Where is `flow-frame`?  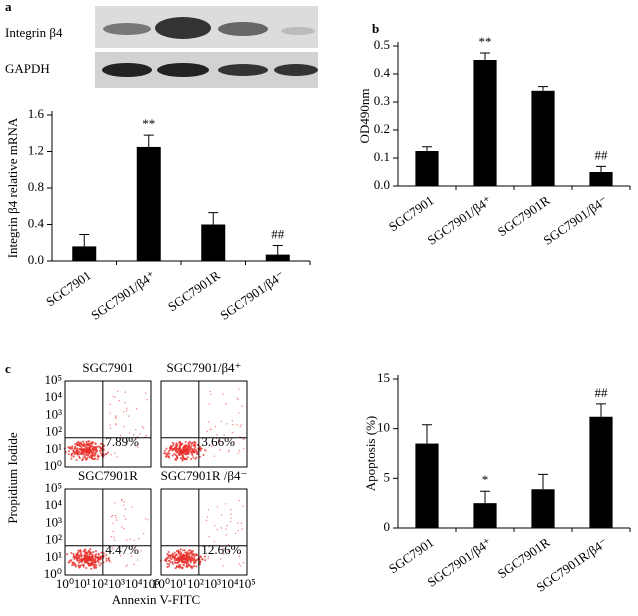
flow-frame is located at coordinates (108, 532).